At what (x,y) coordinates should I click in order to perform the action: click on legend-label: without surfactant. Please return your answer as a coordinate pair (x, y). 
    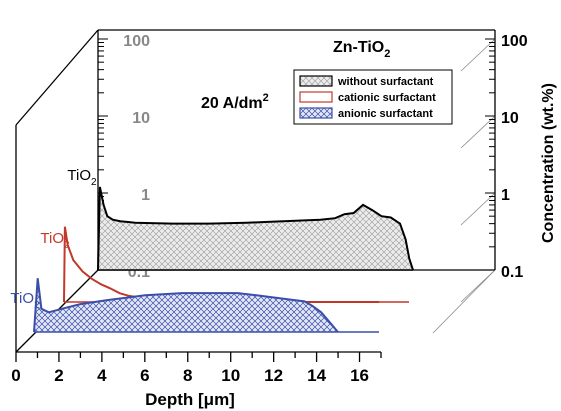
    Looking at the image, I should click on (385, 82).